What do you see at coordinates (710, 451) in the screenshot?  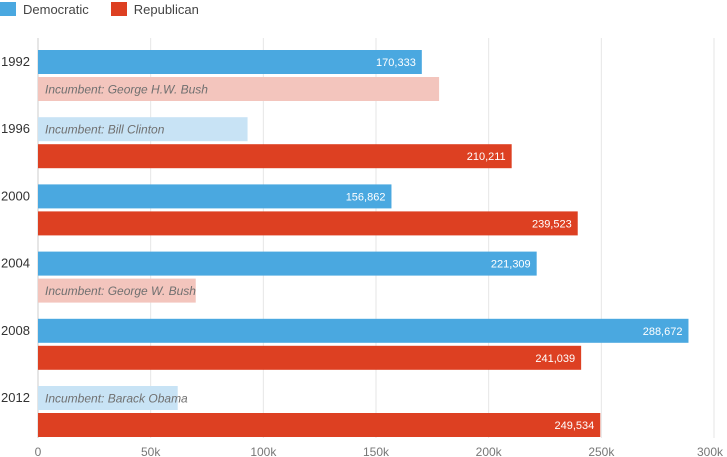 I see `x-tick-label: 300k` at bounding box center [710, 451].